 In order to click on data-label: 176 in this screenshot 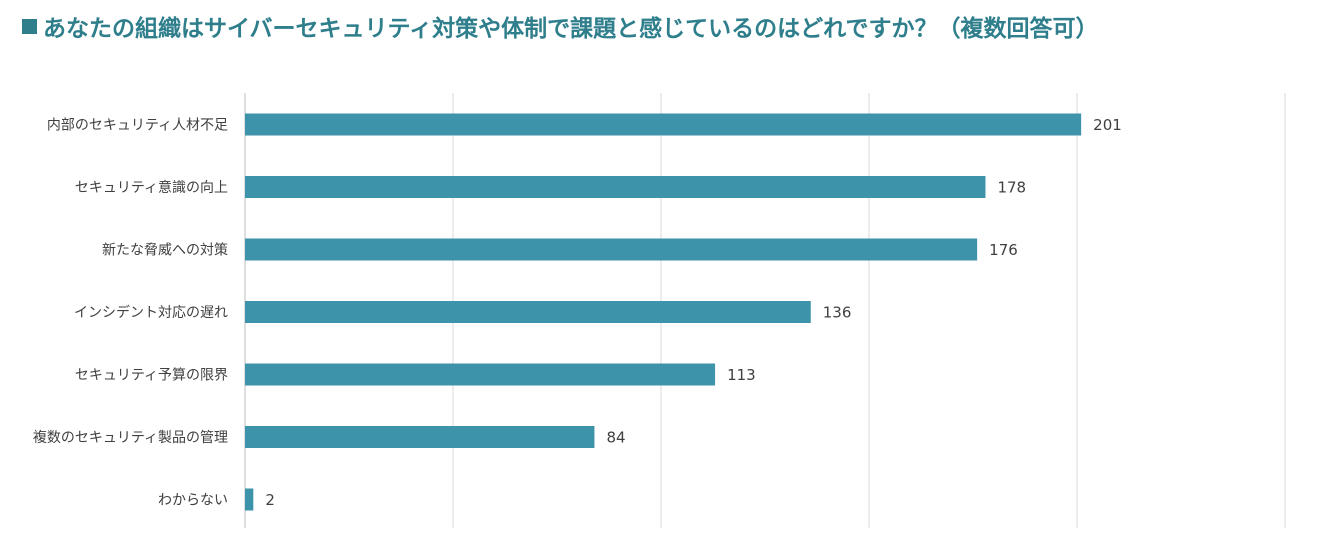, I will do `click(1003, 250)`.